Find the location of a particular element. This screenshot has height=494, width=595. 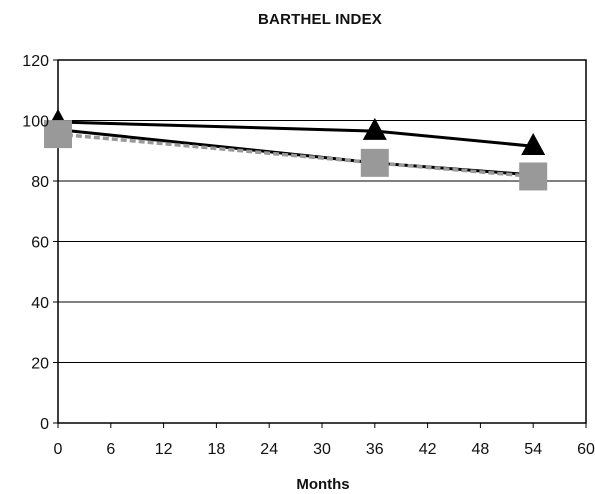

x-tick-label-48: 48 is located at coordinates (481, 449).